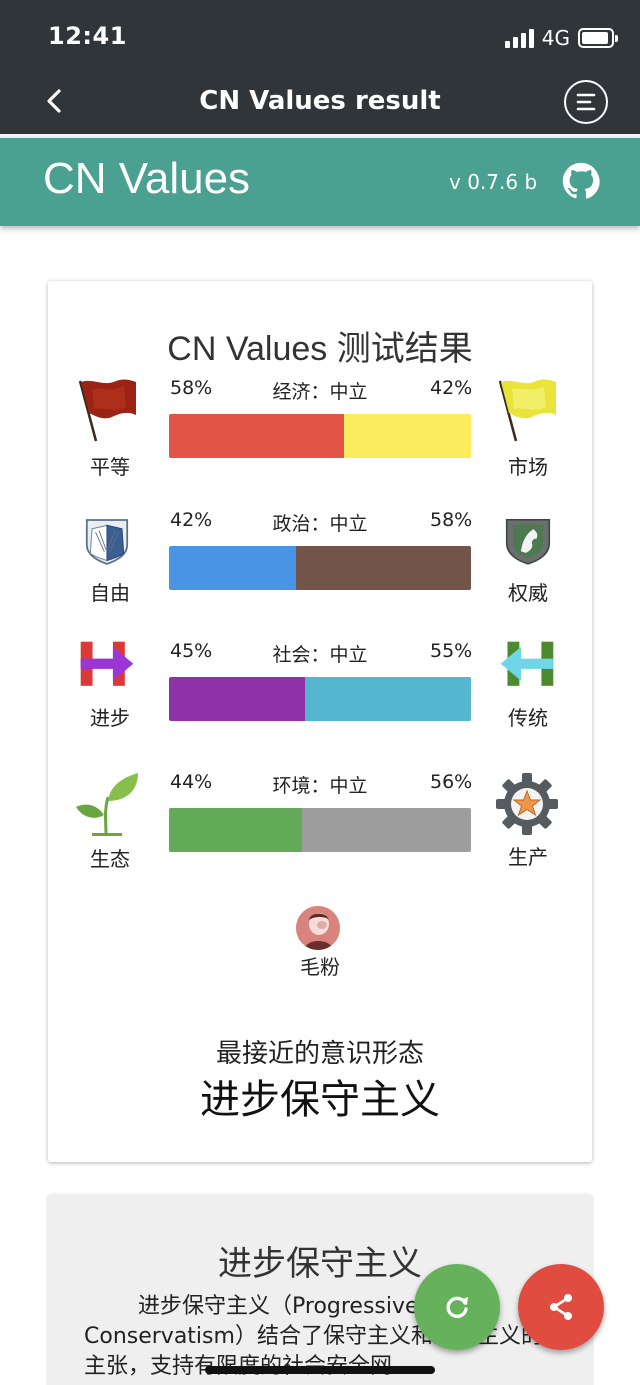  I want to click on divider, so click(320, 136).